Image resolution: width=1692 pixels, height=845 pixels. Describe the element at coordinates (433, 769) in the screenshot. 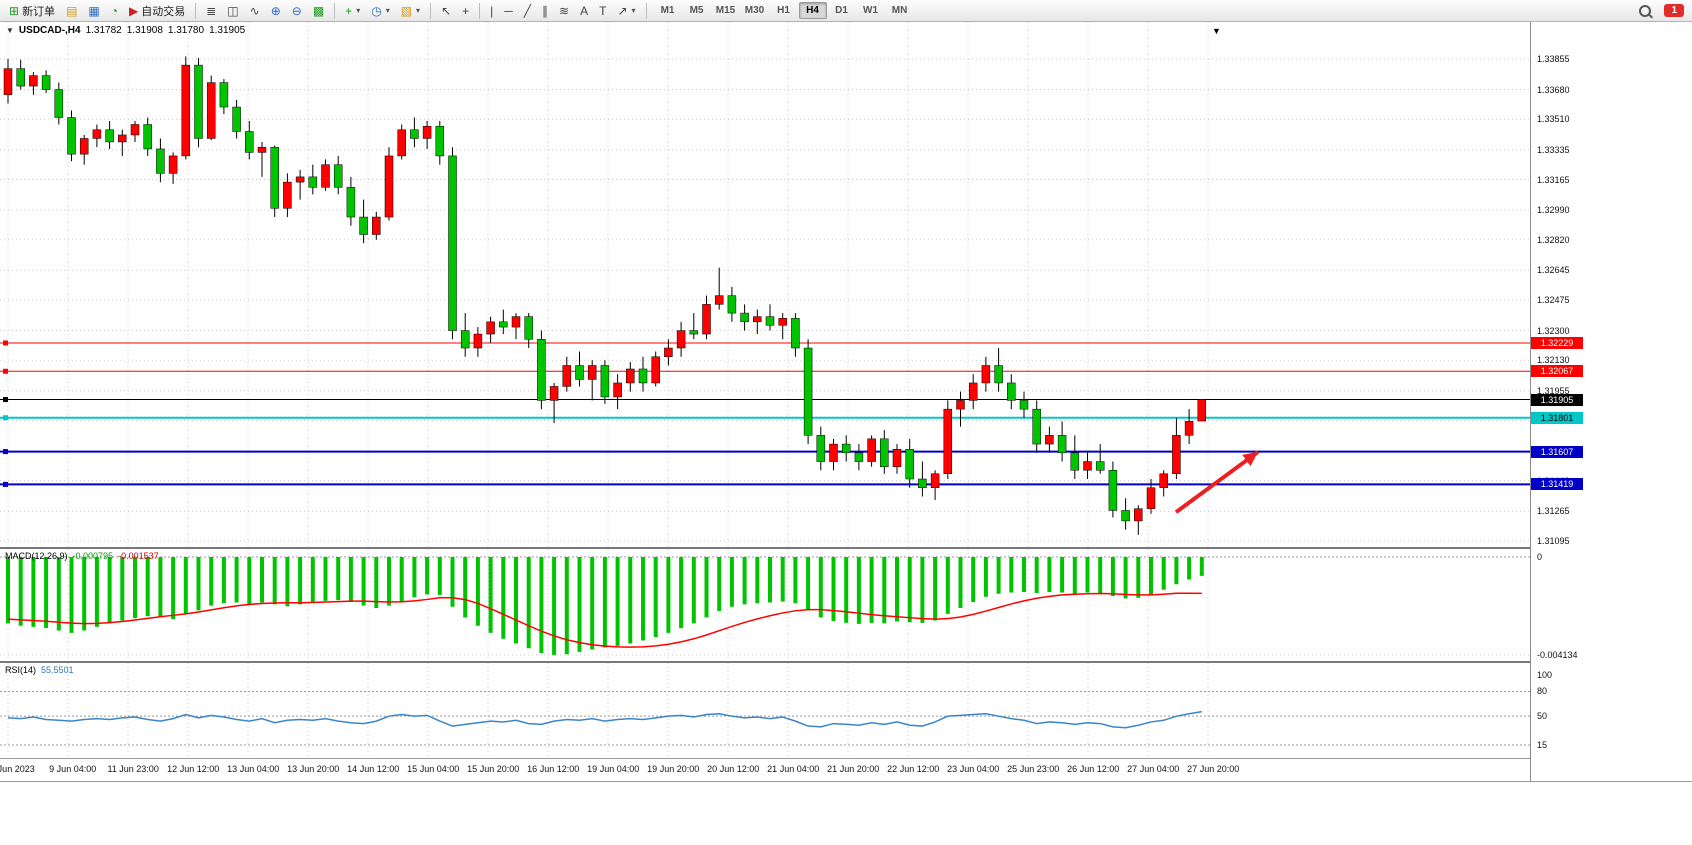

I see `time-axis-label: 15 Jun 04:00` at that location.